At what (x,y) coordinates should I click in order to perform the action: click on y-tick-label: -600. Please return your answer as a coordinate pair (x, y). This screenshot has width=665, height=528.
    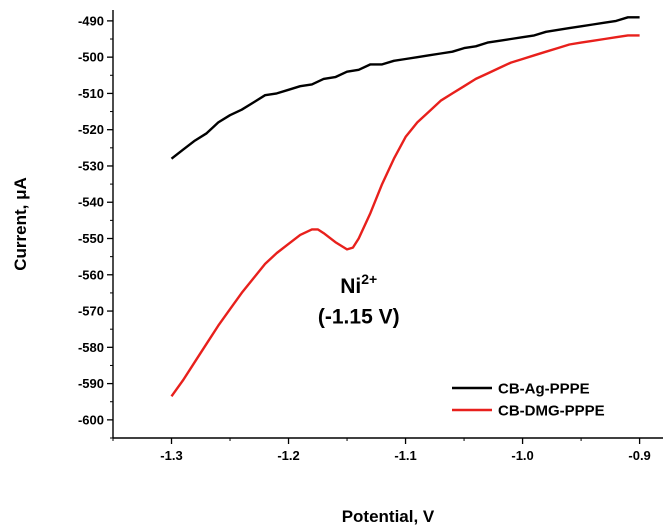
    Looking at the image, I should click on (91, 419).